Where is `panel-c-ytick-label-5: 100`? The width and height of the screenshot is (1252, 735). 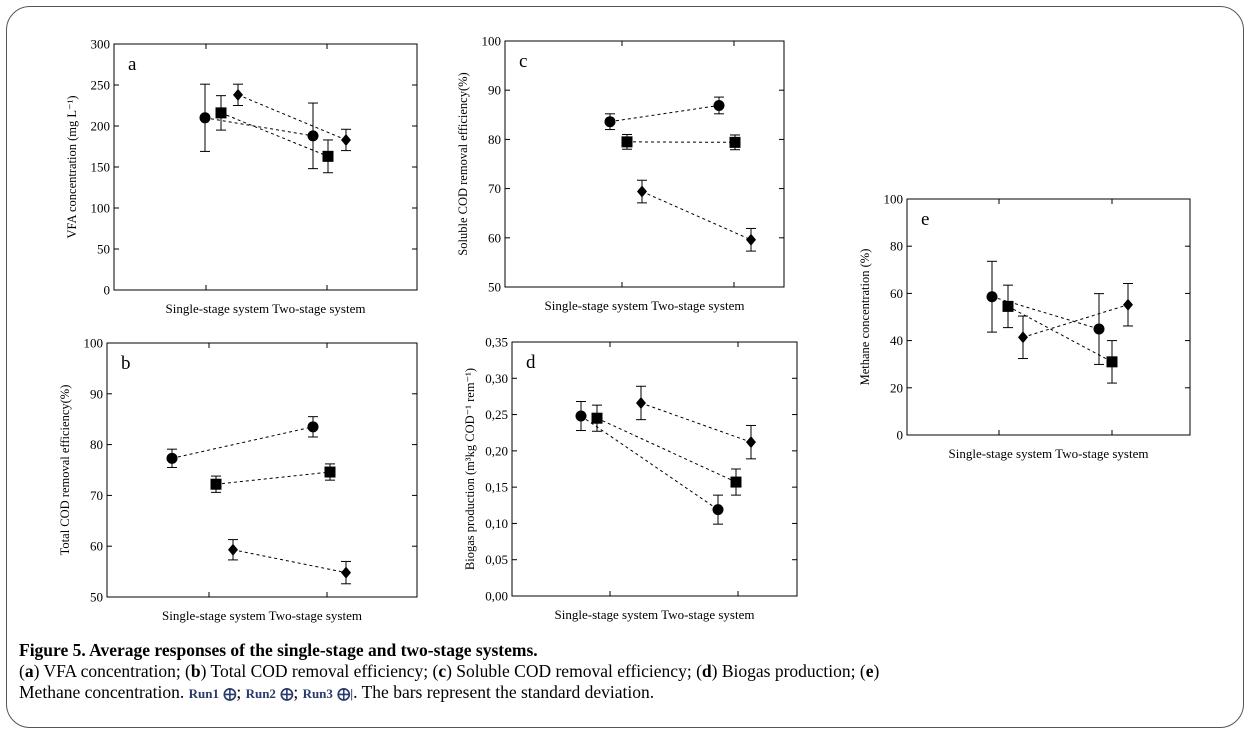 panel-c-ytick-label-5: 100 is located at coordinates (492, 41).